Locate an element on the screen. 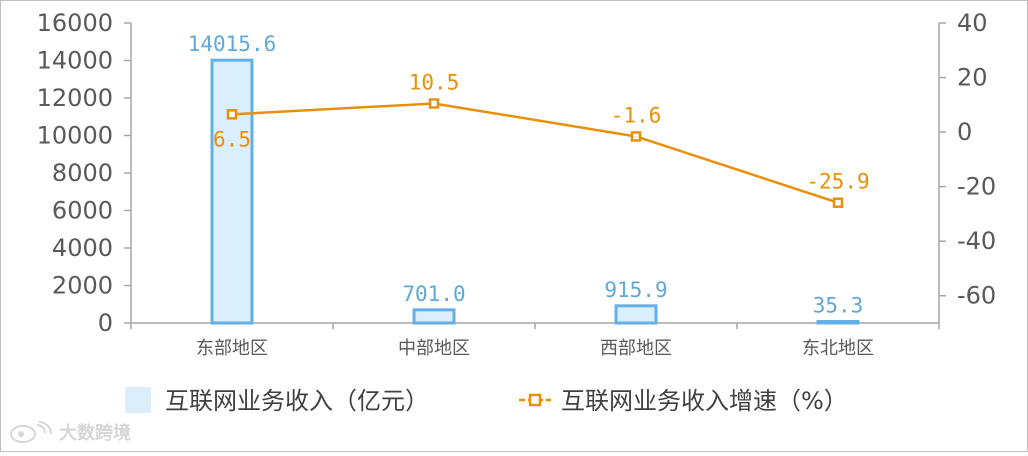 This screenshot has height=456, width=1028. y-left-tick-label: 10000 is located at coordinates (75, 136).